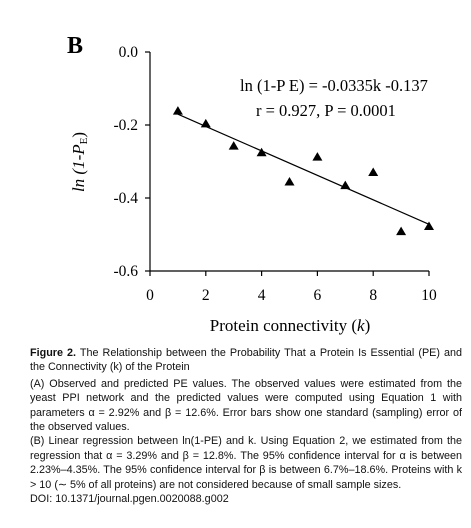 This screenshot has height=528, width=471. Describe the element at coordinates (318, 295) in the screenshot. I see `x-tick-label: 6` at that location.